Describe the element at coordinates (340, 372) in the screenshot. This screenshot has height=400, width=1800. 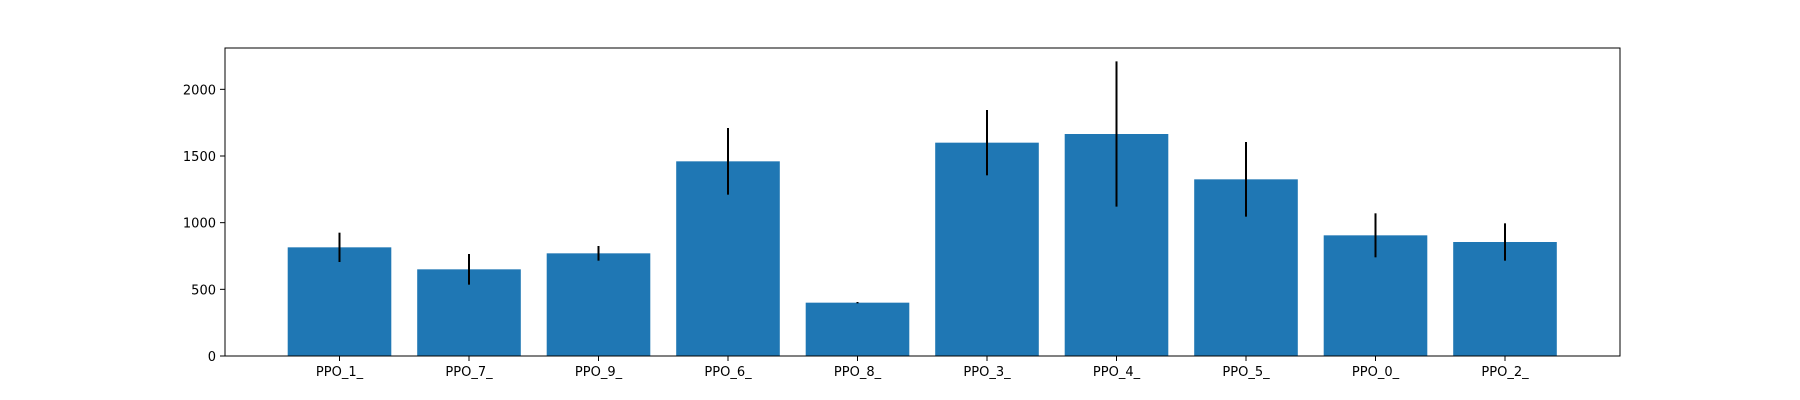
I see `x-tick-label: PPO_1_` at that location.